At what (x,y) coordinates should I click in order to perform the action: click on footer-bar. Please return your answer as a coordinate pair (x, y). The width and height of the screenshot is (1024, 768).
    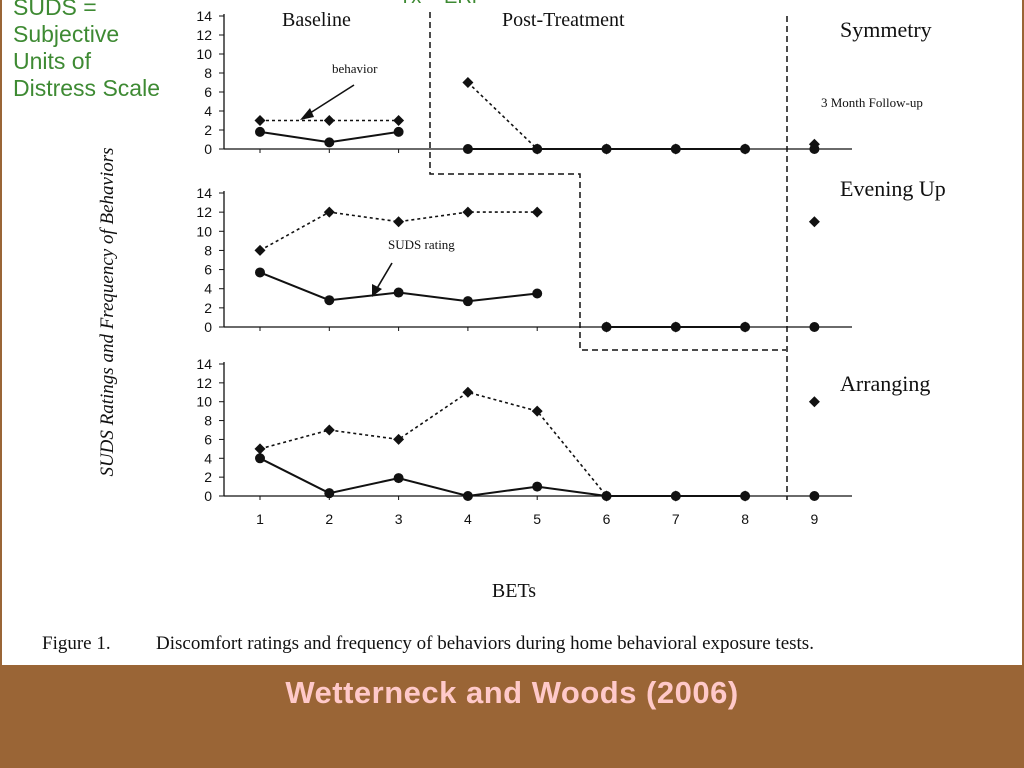
    Looking at the image, I should click on (512, 716).